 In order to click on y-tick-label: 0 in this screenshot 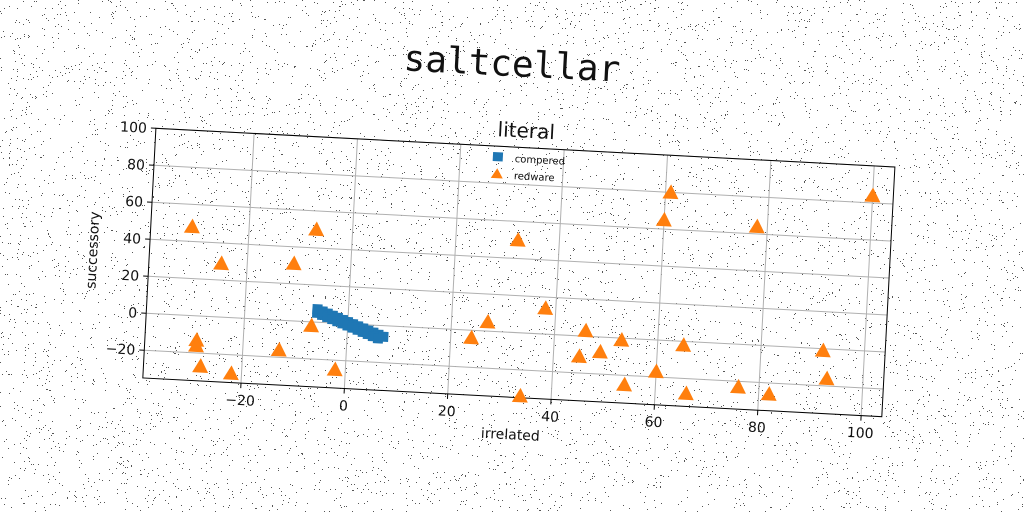, I will do `click(133, 313)`.